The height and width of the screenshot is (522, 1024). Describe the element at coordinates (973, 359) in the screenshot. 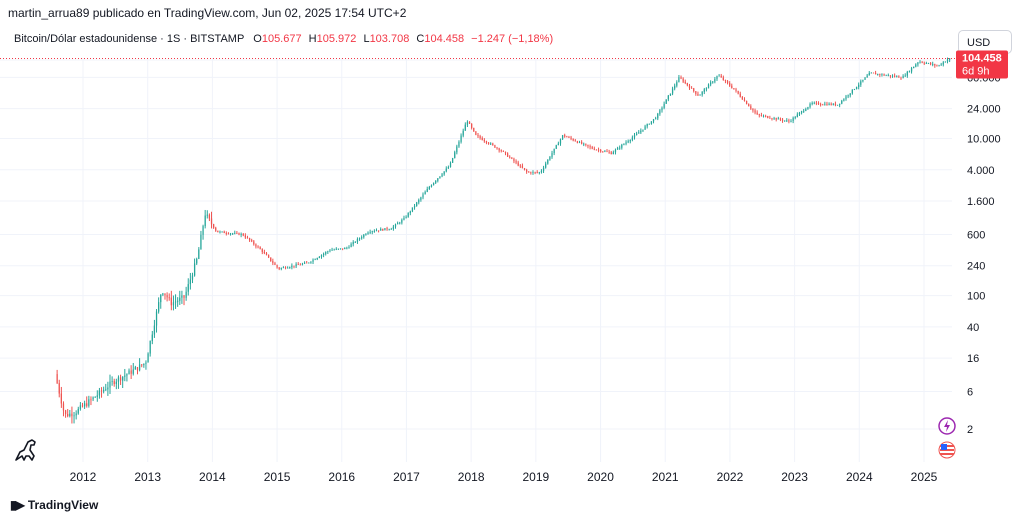

I see `y-tick-label: 16` at that location.